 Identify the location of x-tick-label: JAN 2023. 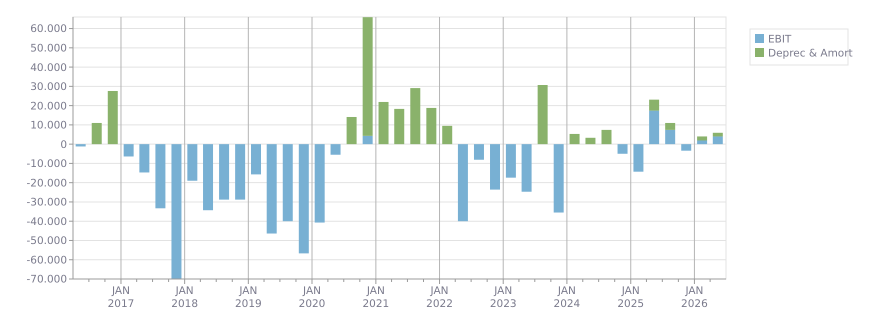
(503, 297).